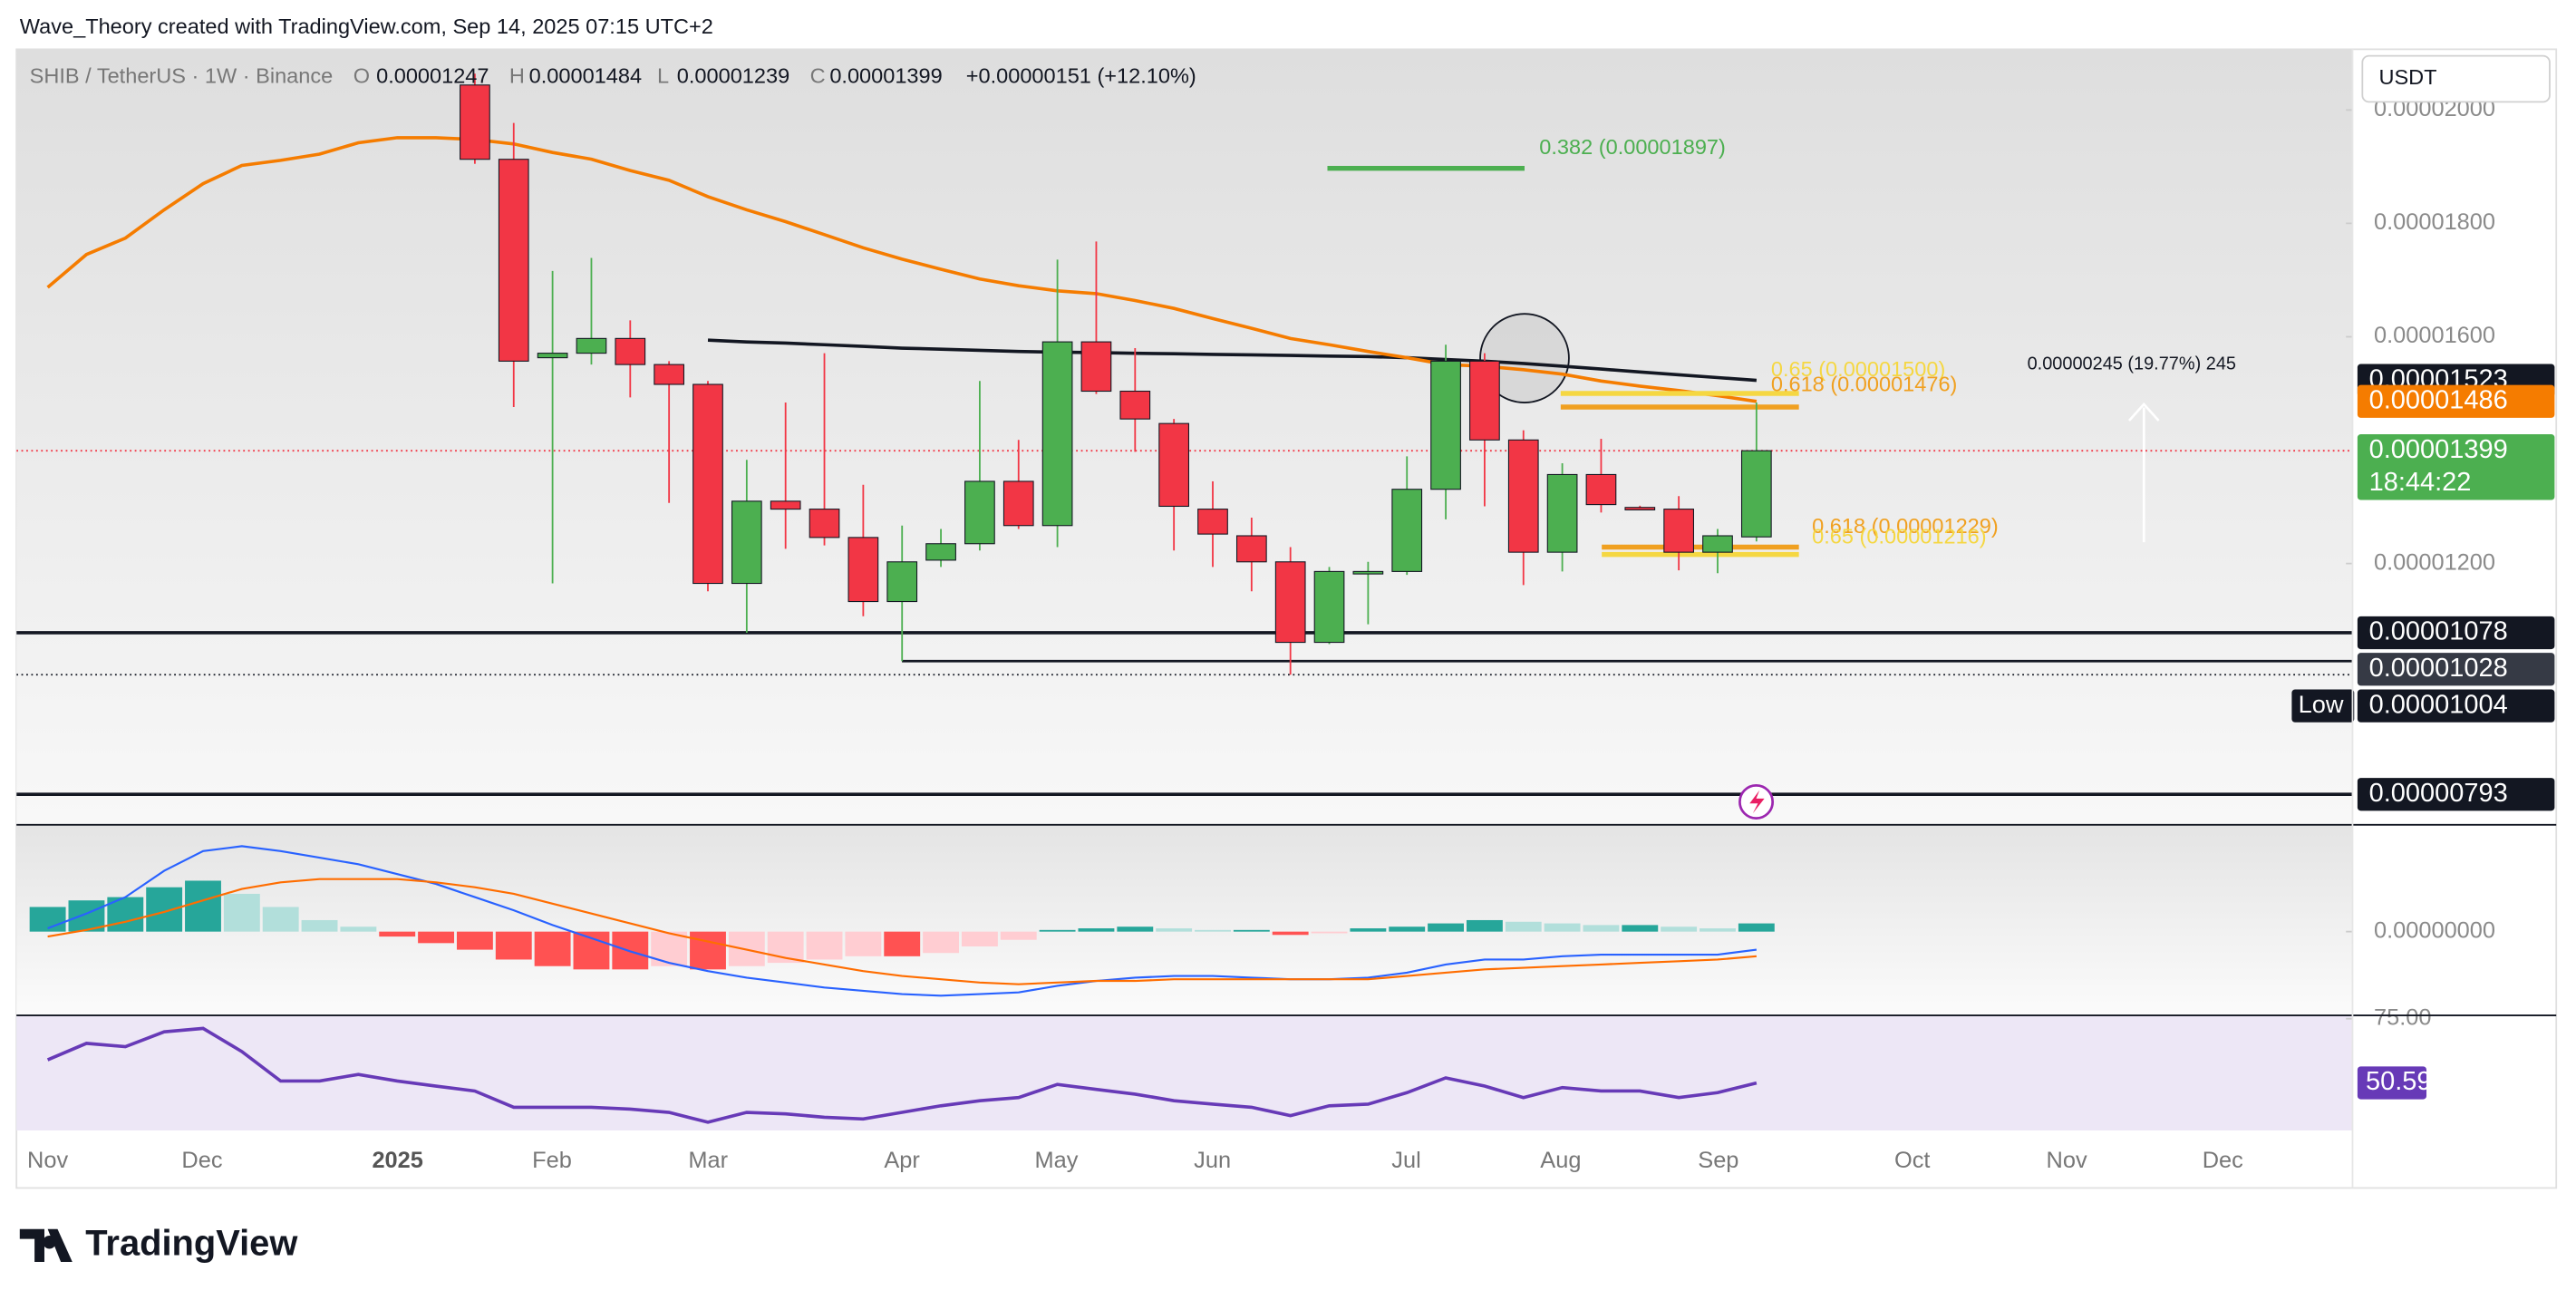 Image resolution: width=2576 pixels, height=1300 pixels. I want to click on price-tag-label: 0.00000793, so click(2438, 794).